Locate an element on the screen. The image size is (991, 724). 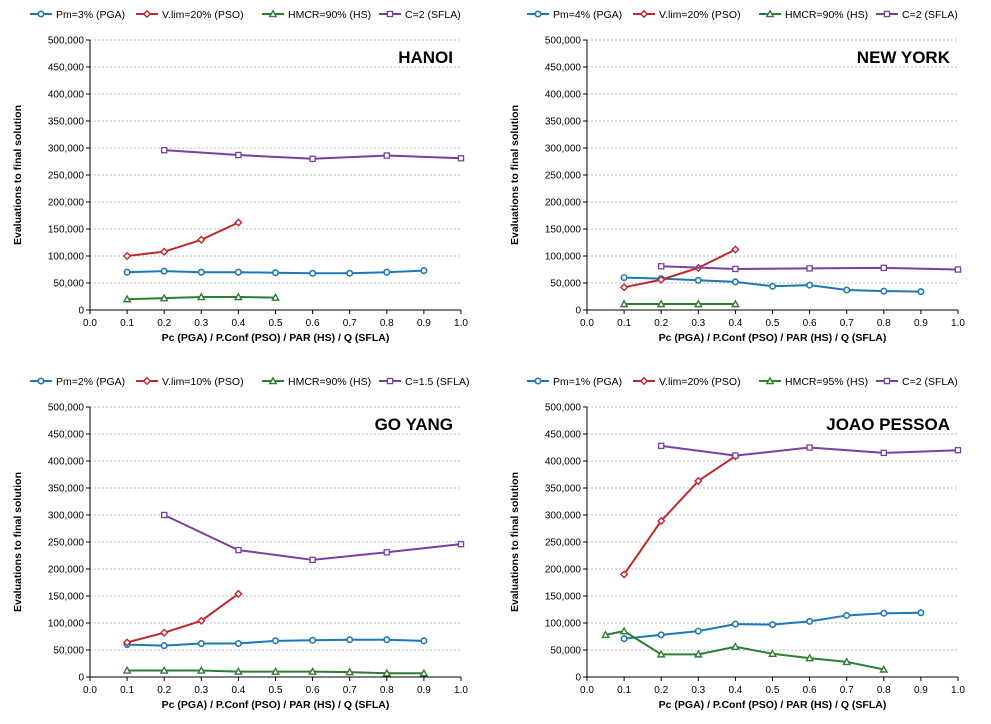
y-tick-label: 0 is located at coordinates (578, 678).